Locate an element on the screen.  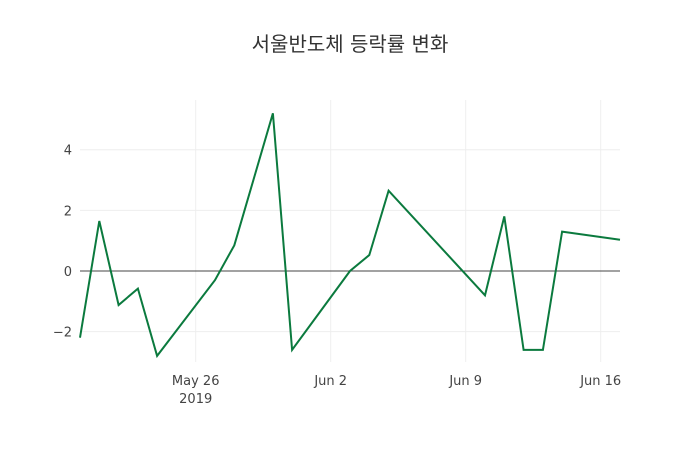
chart-title: 서울반도체 등락률 변화 is located at coordinates (350, 44).